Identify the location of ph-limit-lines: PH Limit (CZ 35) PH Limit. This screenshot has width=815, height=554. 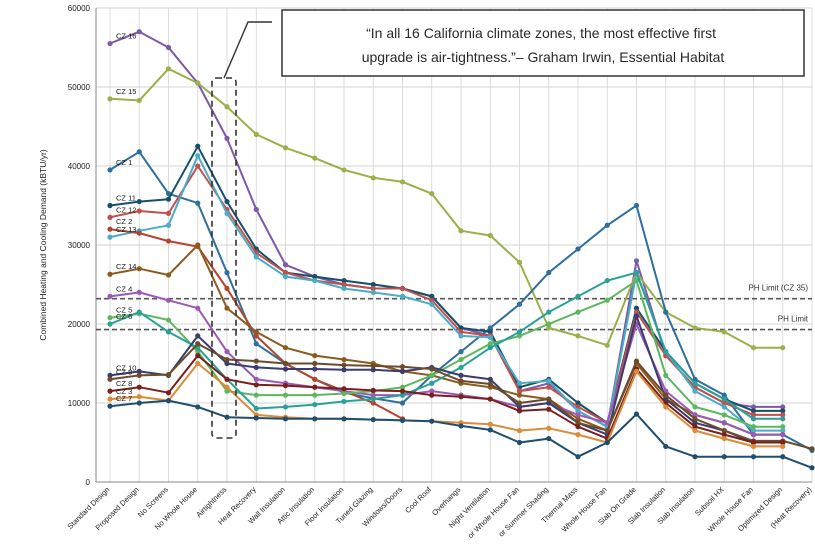
(454, 307).